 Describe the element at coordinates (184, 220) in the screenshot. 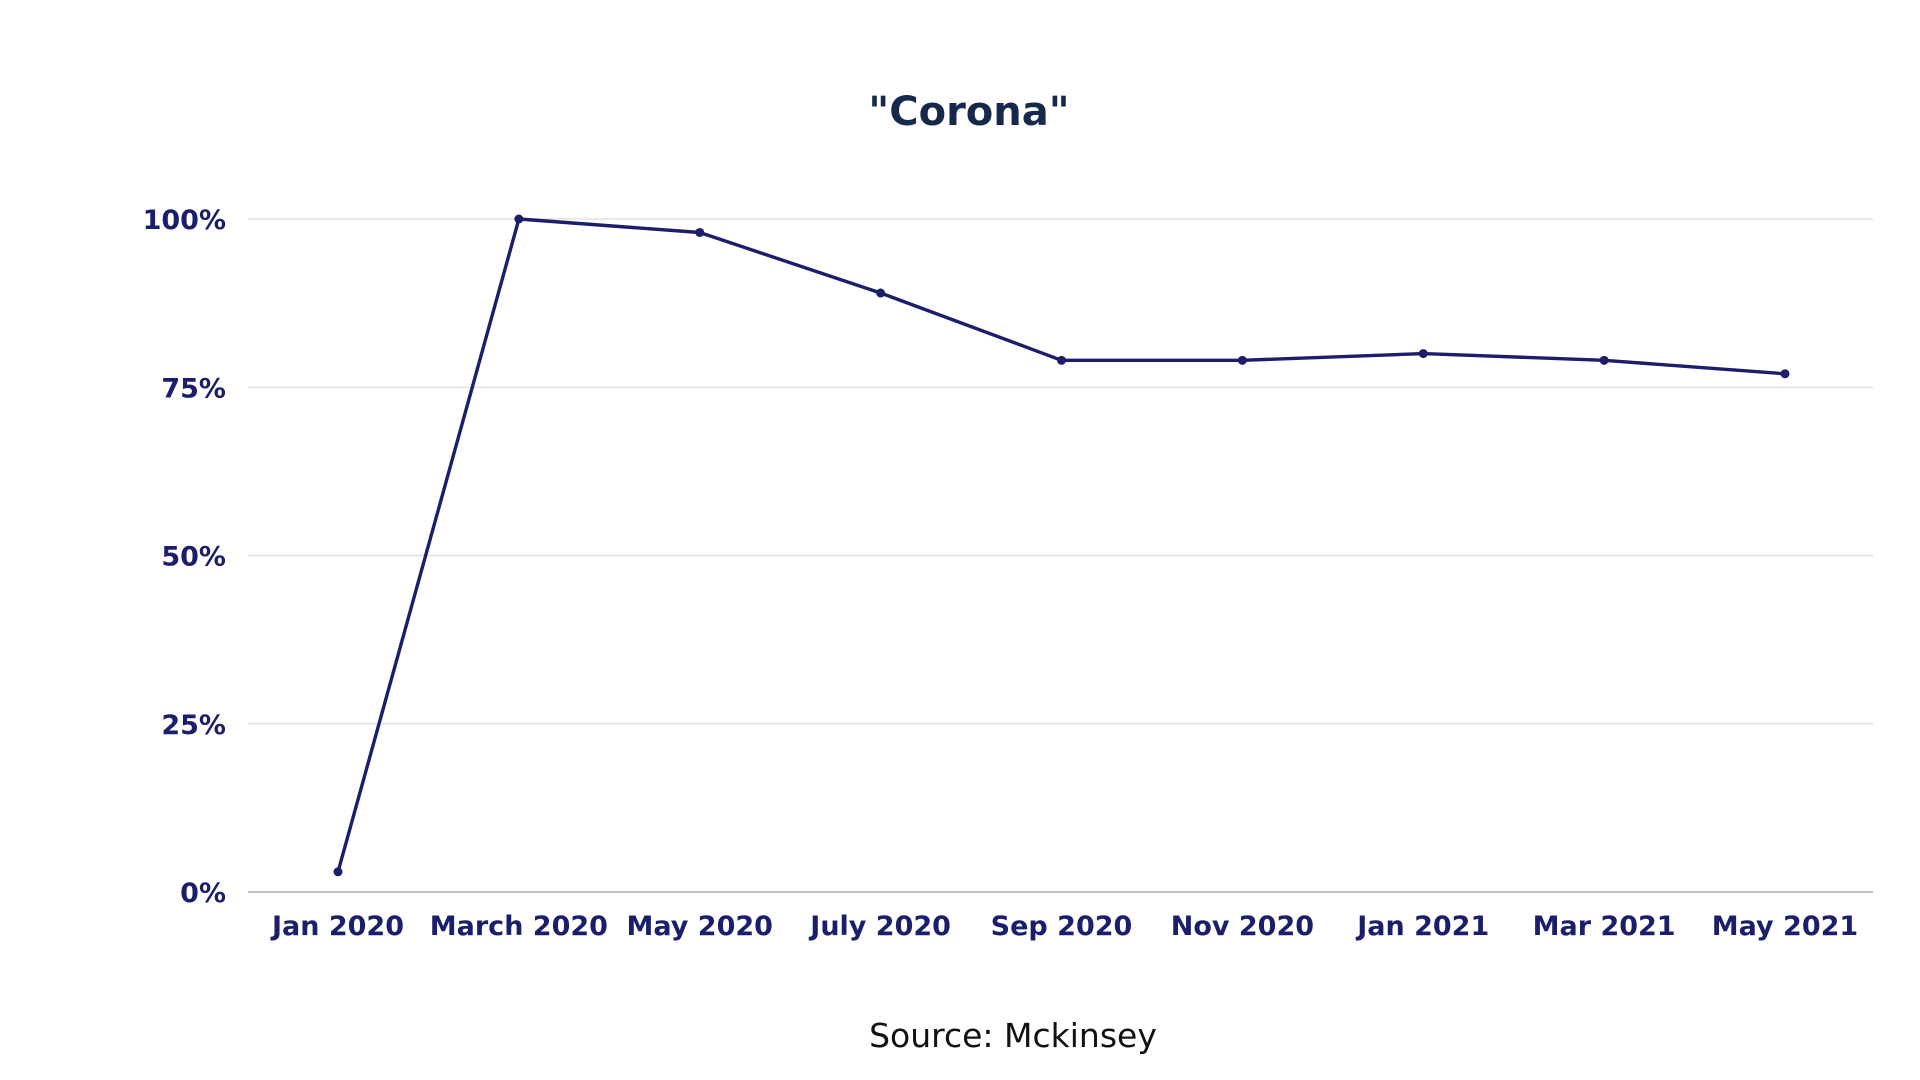

I see `y-tick-label: 100%` at that location.